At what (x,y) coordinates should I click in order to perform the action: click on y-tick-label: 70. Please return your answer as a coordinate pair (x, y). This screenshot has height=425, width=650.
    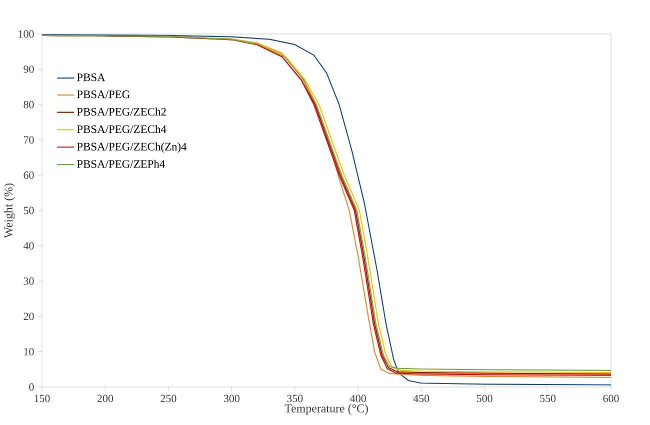
    Looking at the image, I should click on (29, 140).